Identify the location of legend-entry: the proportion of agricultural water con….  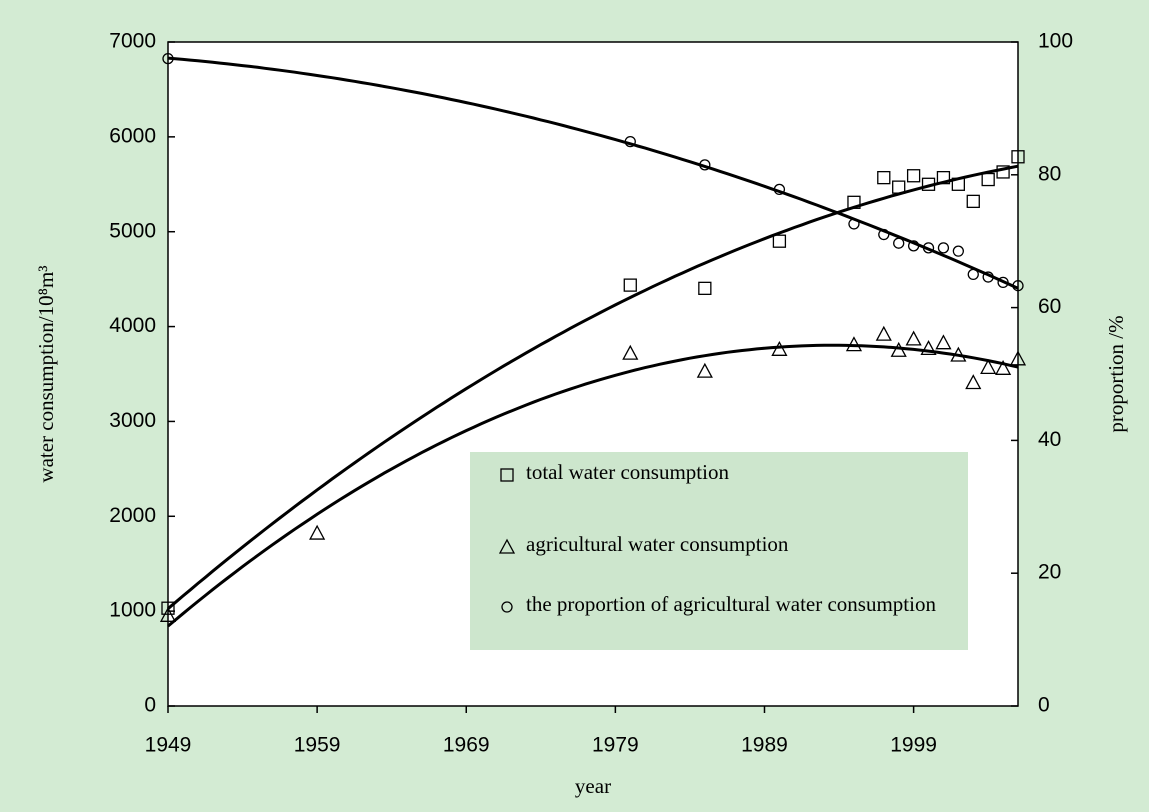
(722, 604).